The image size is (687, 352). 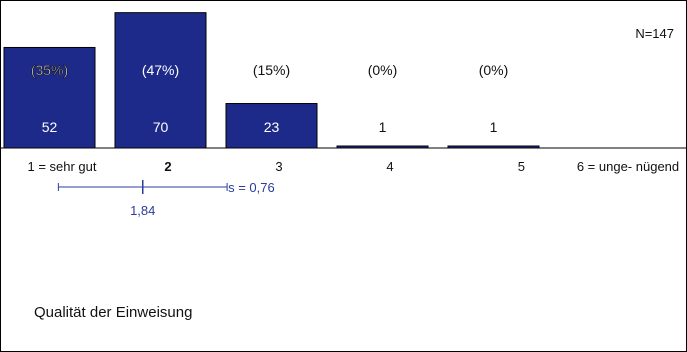 What do you see at coordinates (61, 166) in the screenshot?
I see `category-label: 1 = sehr gut` at bounding box center [61, 166].